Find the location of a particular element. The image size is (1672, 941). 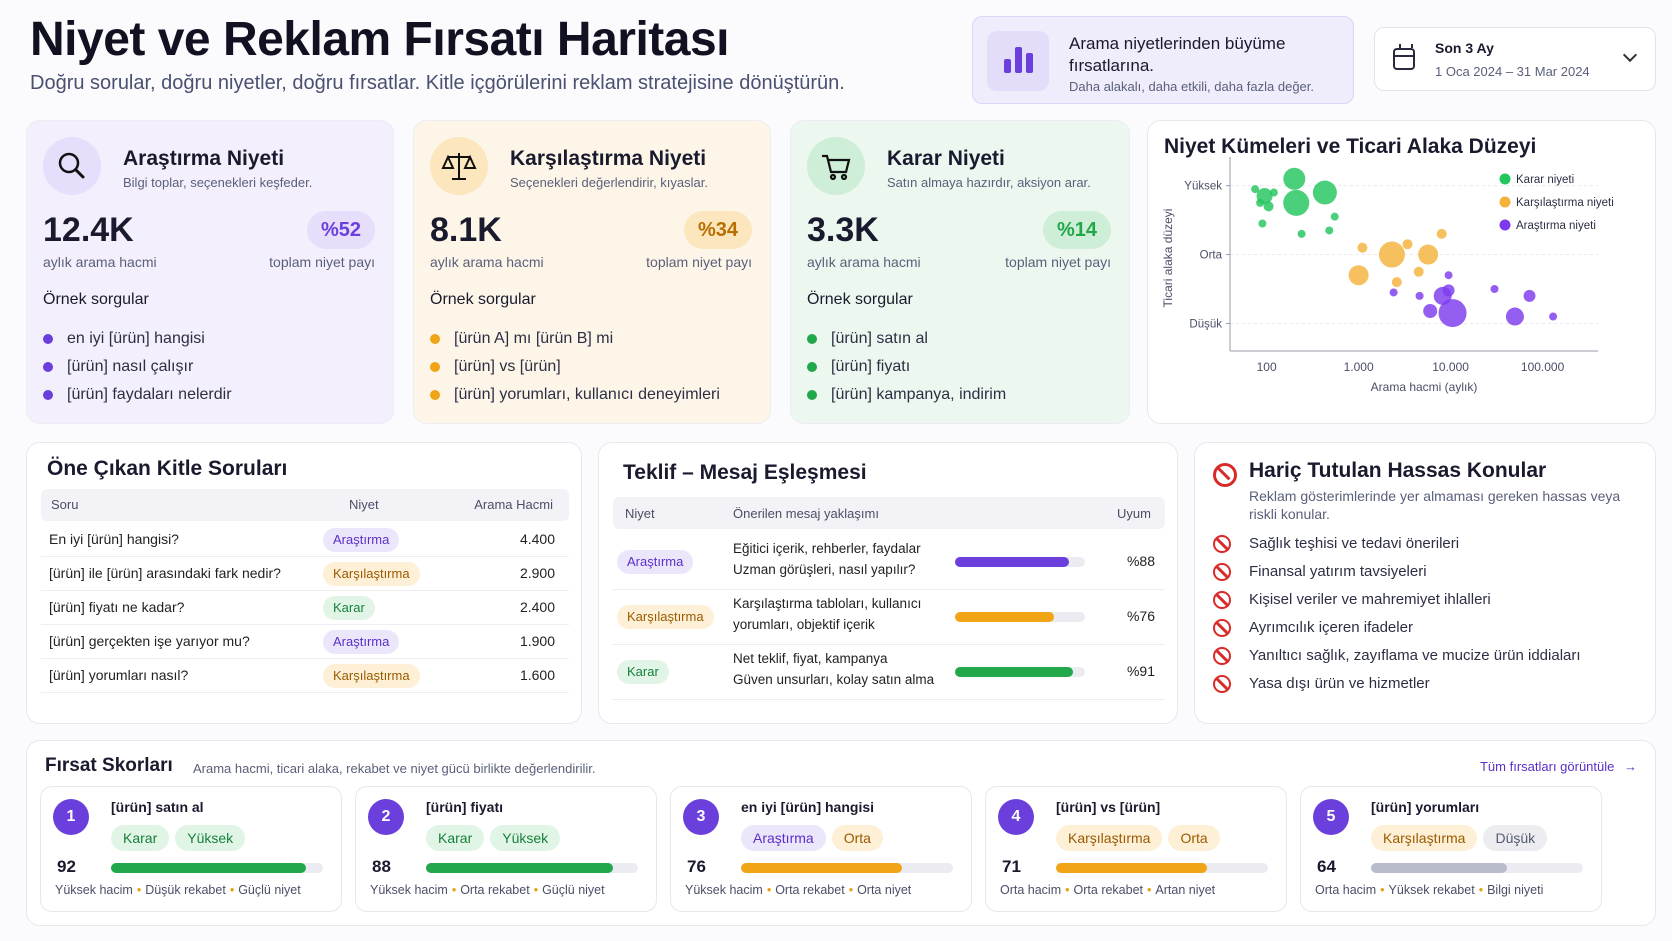

question-text: [ürün] fiyatı ne kadar? is located at coordinates (117, 607).